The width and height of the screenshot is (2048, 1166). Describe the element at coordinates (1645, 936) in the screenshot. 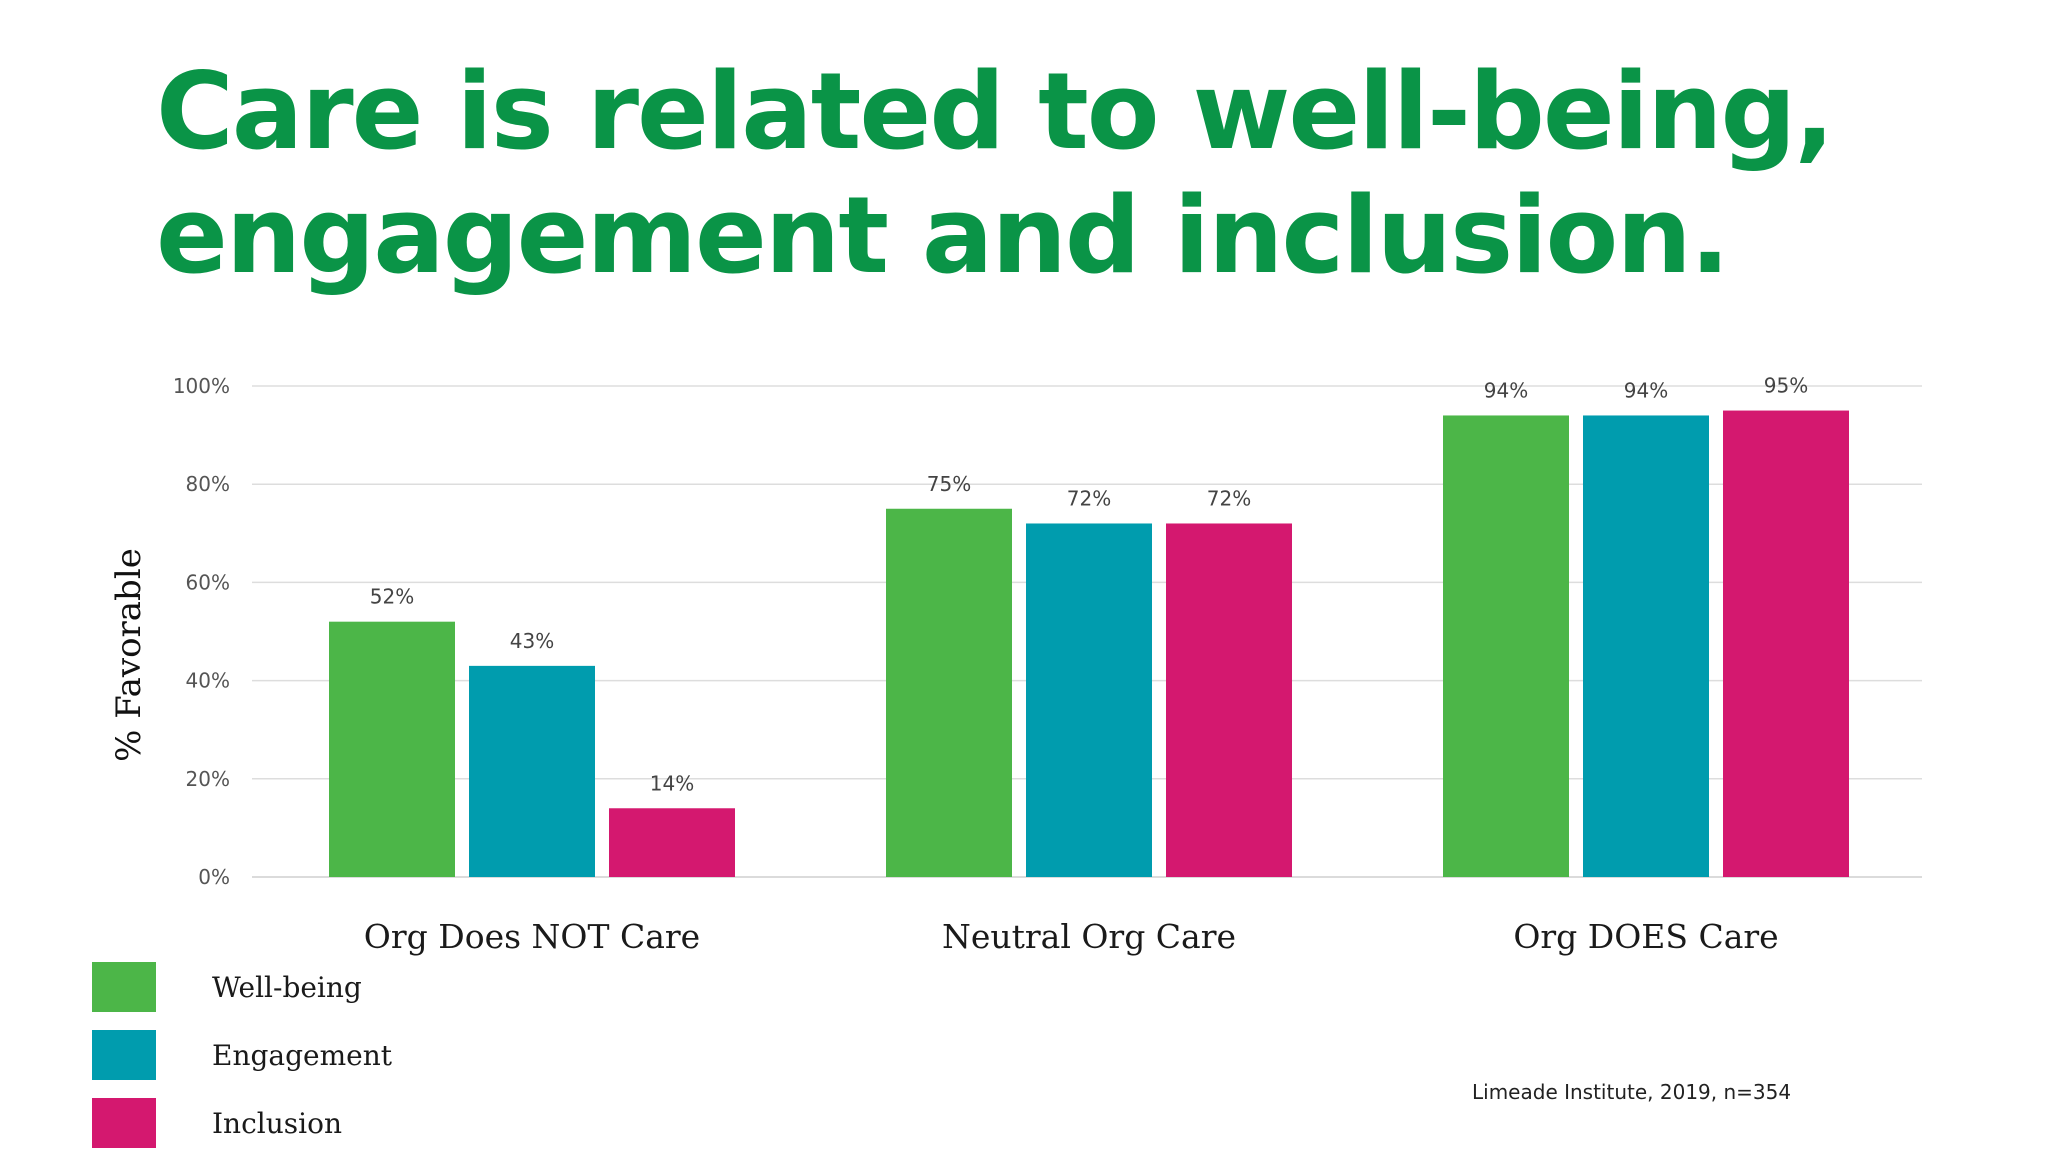

I see `category-label-3: Org DOES Care` at that location.